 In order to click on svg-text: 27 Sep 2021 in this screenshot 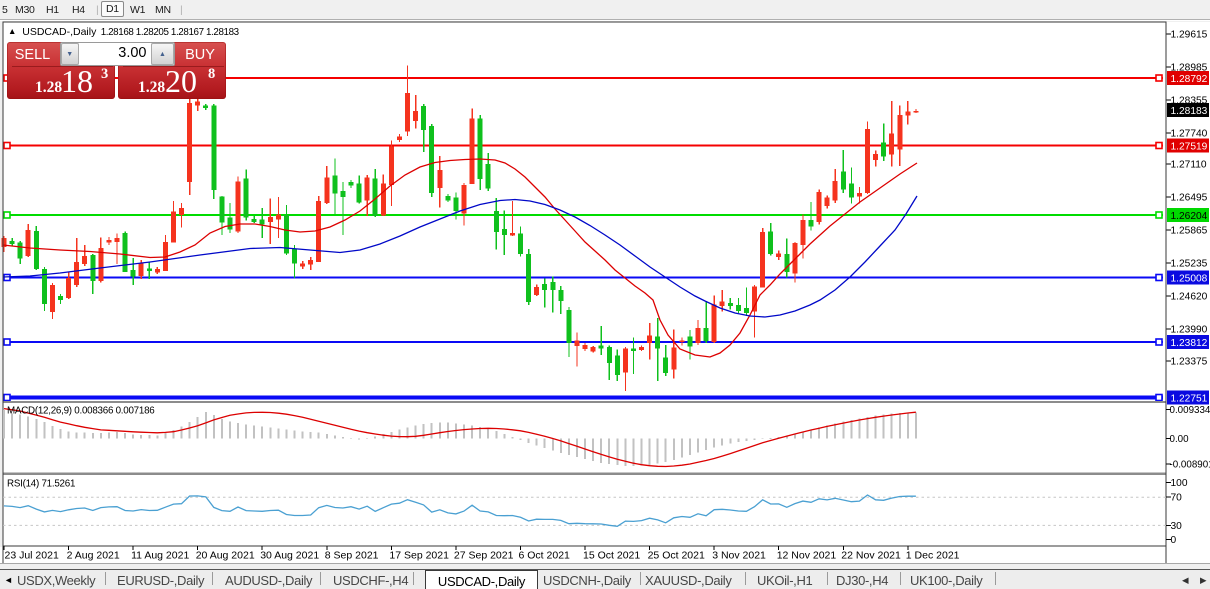, I will do `click(484, 556)`.